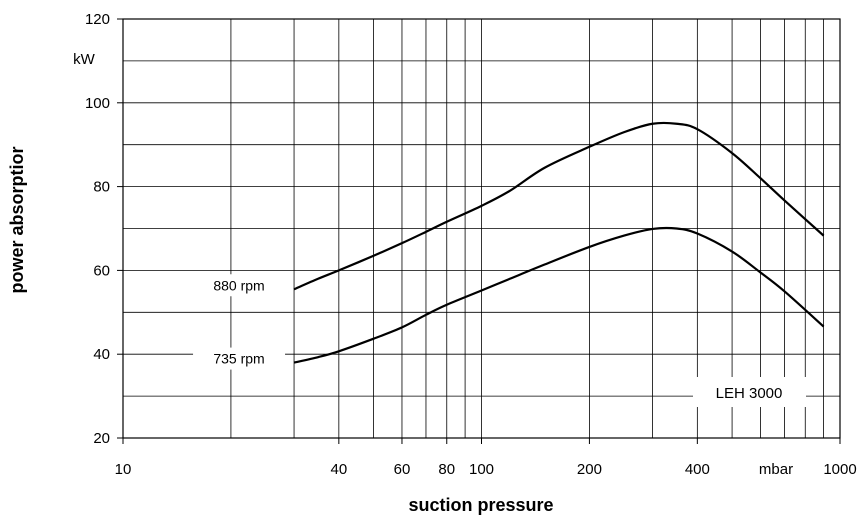 The height and width of the screenshot is (523, 867). What do you see at coordinates (239, 322) in the screenshot?
I see `label-group: 880 rpm 735 rpm` at bounding box center [239, 322].